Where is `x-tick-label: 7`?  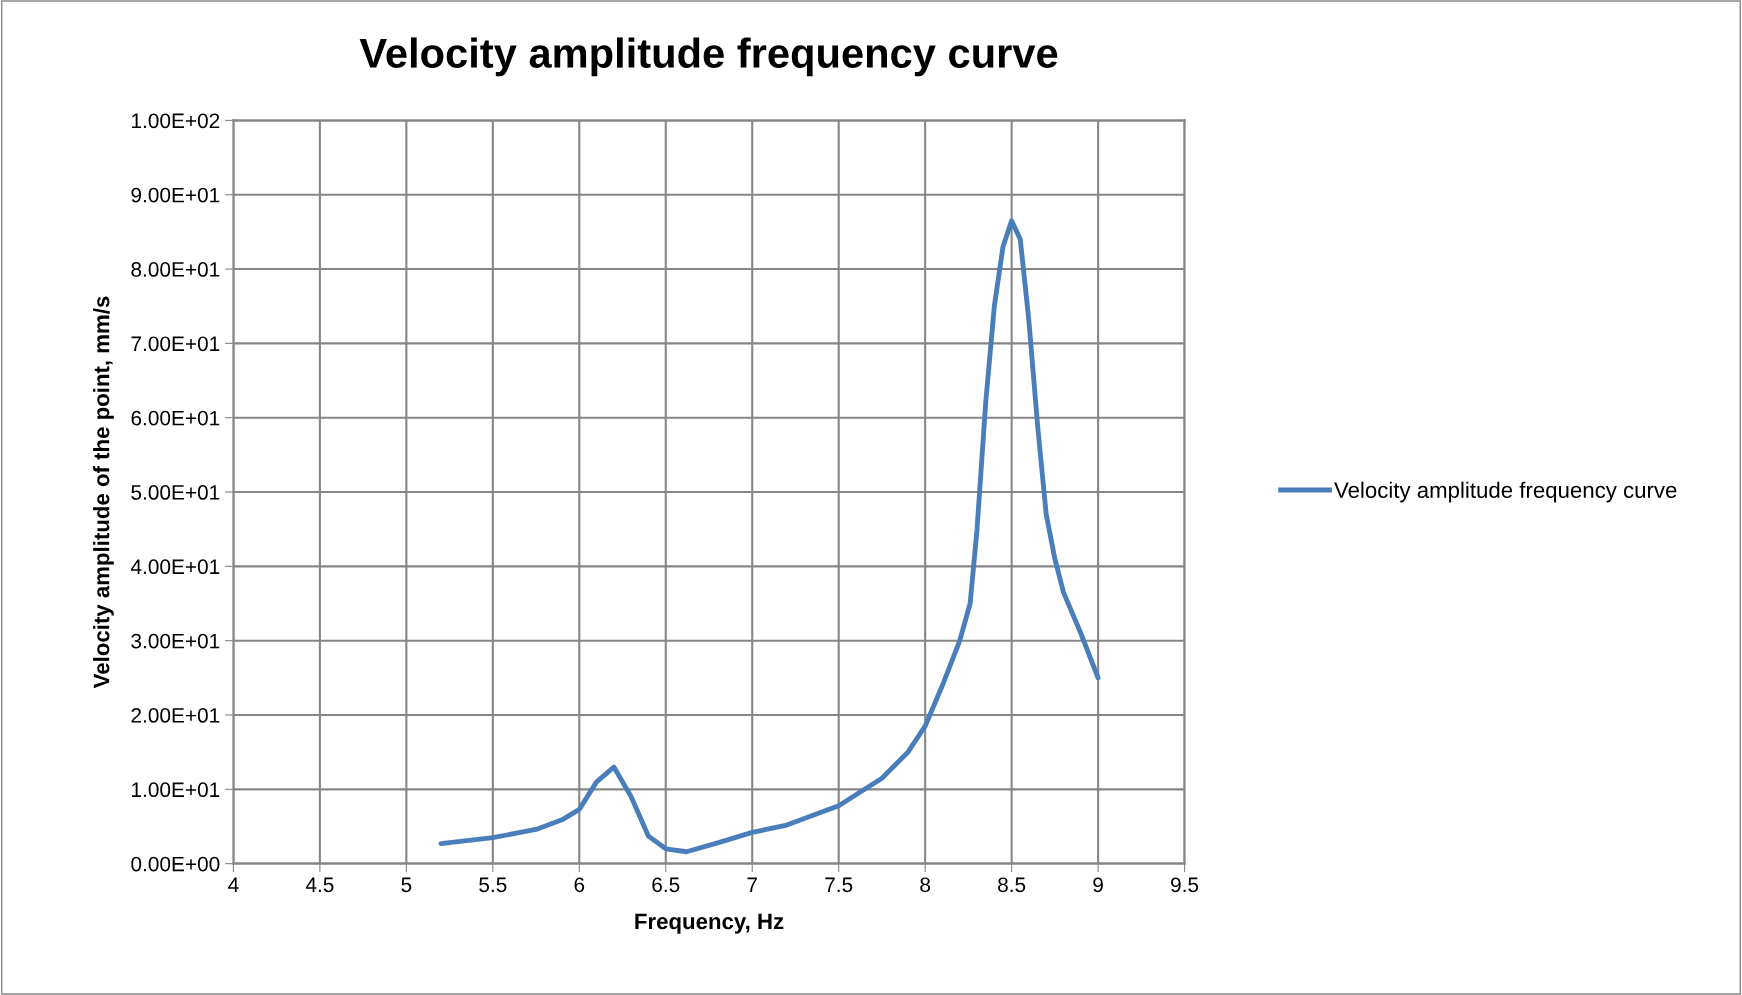 x-tick-label: 7 is located at coordinates (752, 884).